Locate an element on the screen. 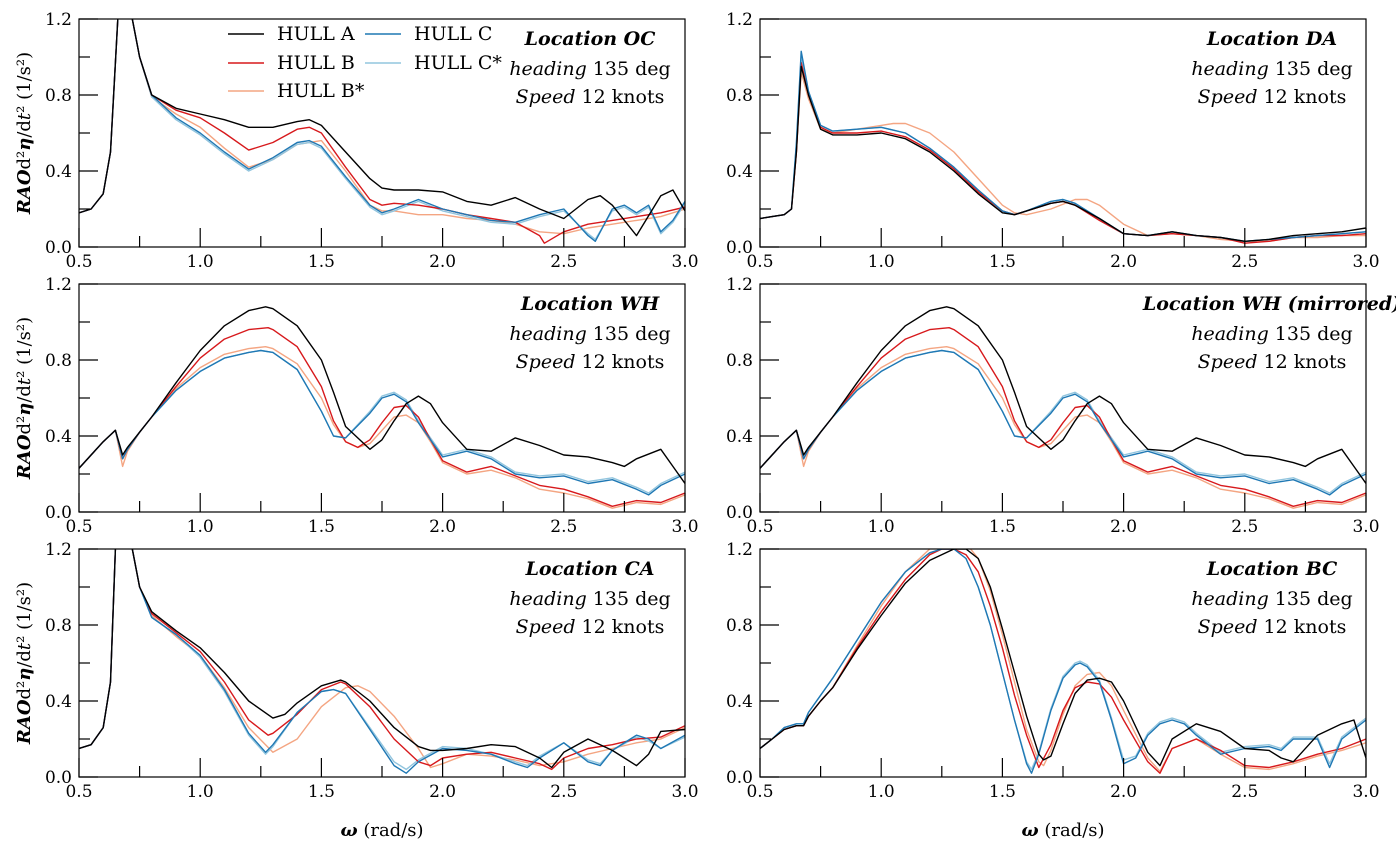 The height and width of the screenshot is (841, 1396). legend-item: HULL C* is located at coordinates (433, 63).